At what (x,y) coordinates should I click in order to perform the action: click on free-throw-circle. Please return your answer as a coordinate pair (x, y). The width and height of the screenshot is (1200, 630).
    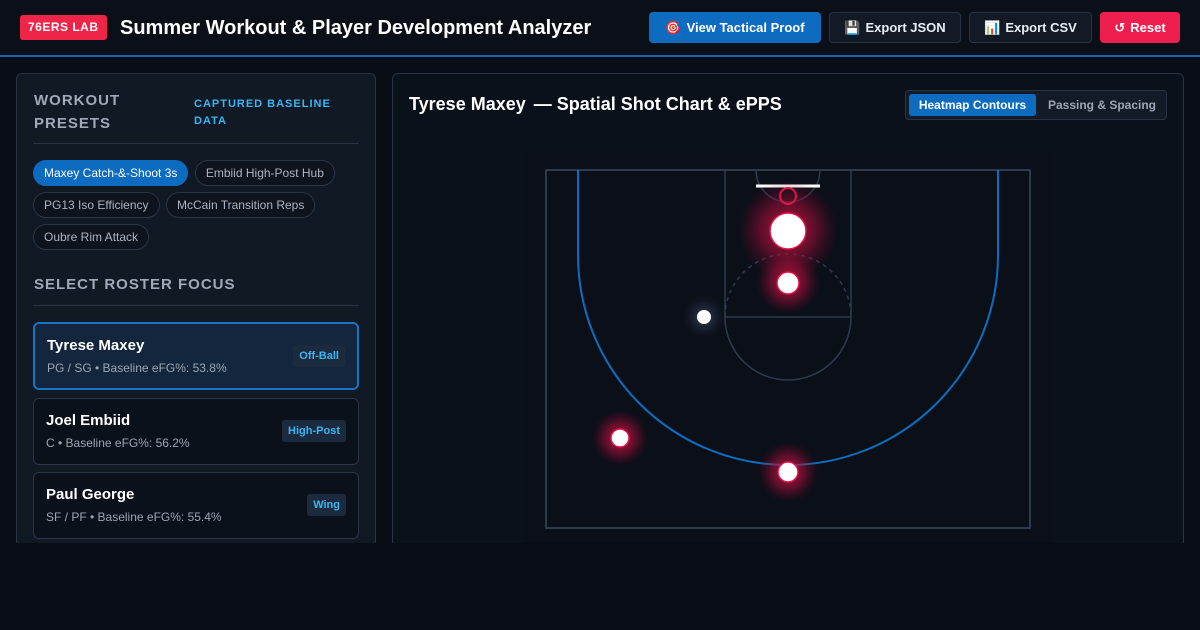
    Looking at the image, I should click on (788, 348).